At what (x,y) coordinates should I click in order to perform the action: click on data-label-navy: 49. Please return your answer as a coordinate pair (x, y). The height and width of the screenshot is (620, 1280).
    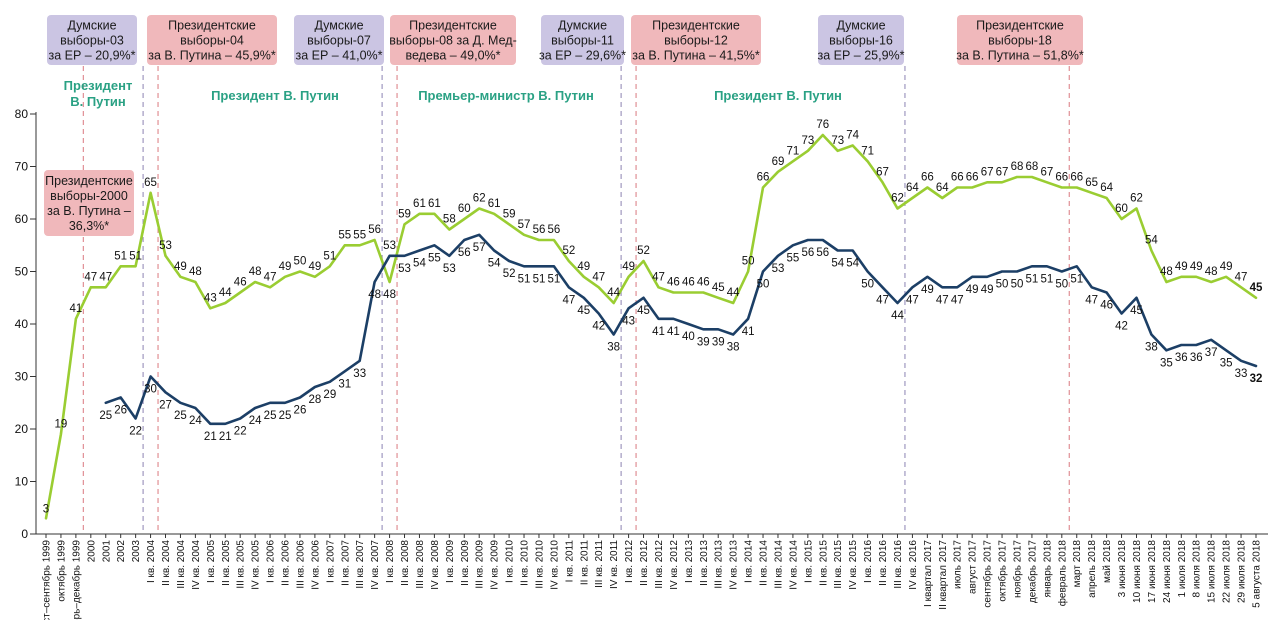
    Looking at the image, I should click on (972, 290).